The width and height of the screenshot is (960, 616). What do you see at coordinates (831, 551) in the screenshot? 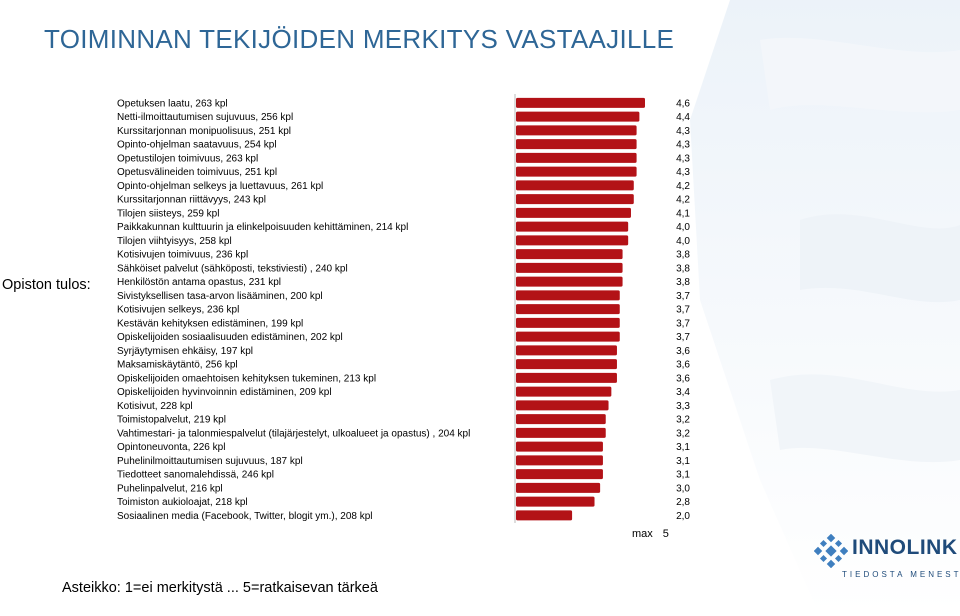
I see `logo-mark-icon` at bounding box center [831, 551].